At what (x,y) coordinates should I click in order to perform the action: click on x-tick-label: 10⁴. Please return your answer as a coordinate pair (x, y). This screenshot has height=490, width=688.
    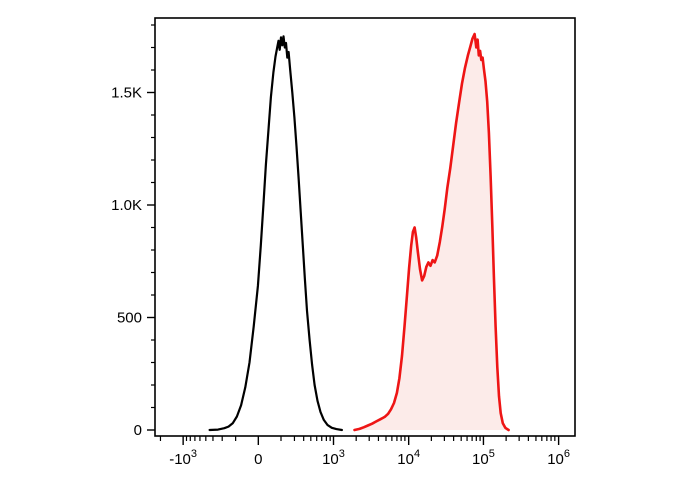
    Looking at the image, I should click on (408, 458).